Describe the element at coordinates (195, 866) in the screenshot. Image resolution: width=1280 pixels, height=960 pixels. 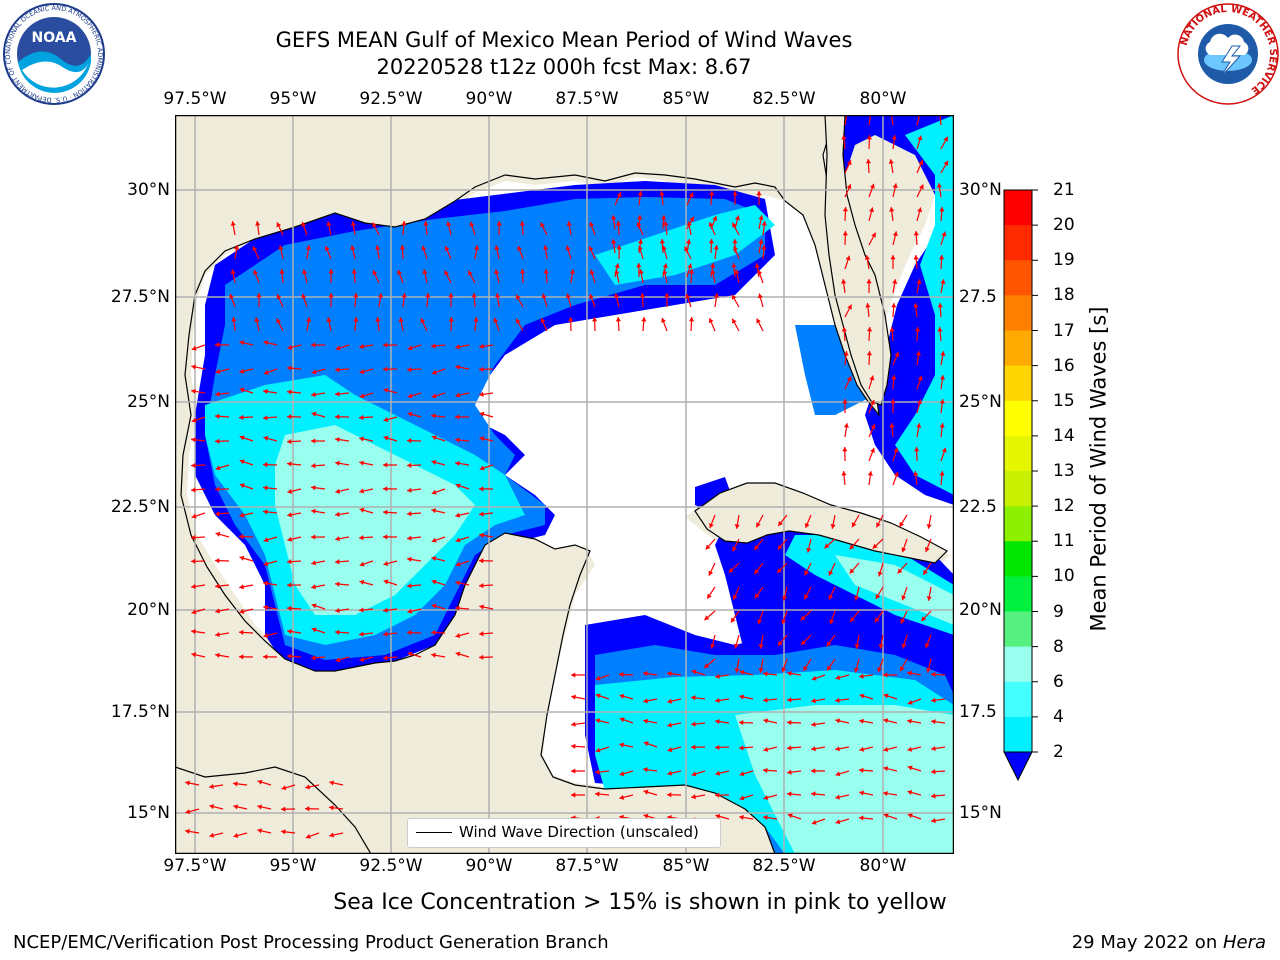
I see `lon-tick-bottom: 97.5°W` at that location.